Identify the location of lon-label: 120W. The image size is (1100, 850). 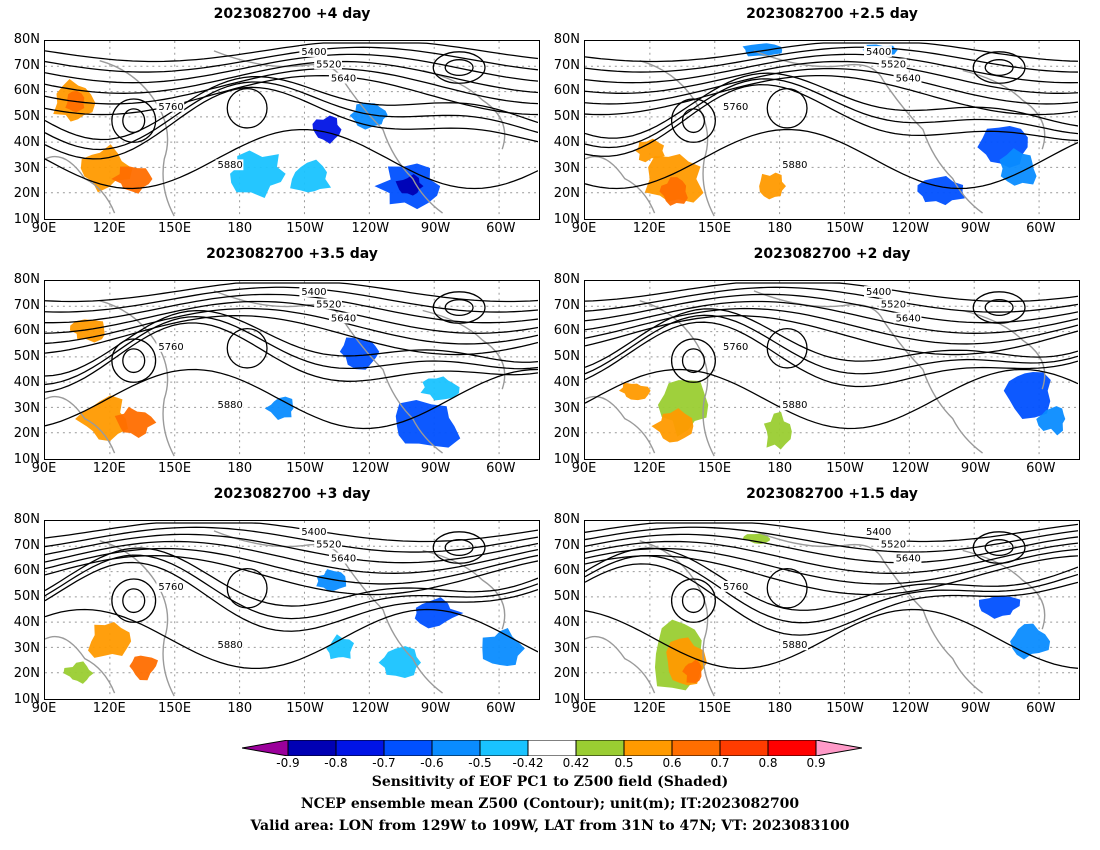
(910, 468).